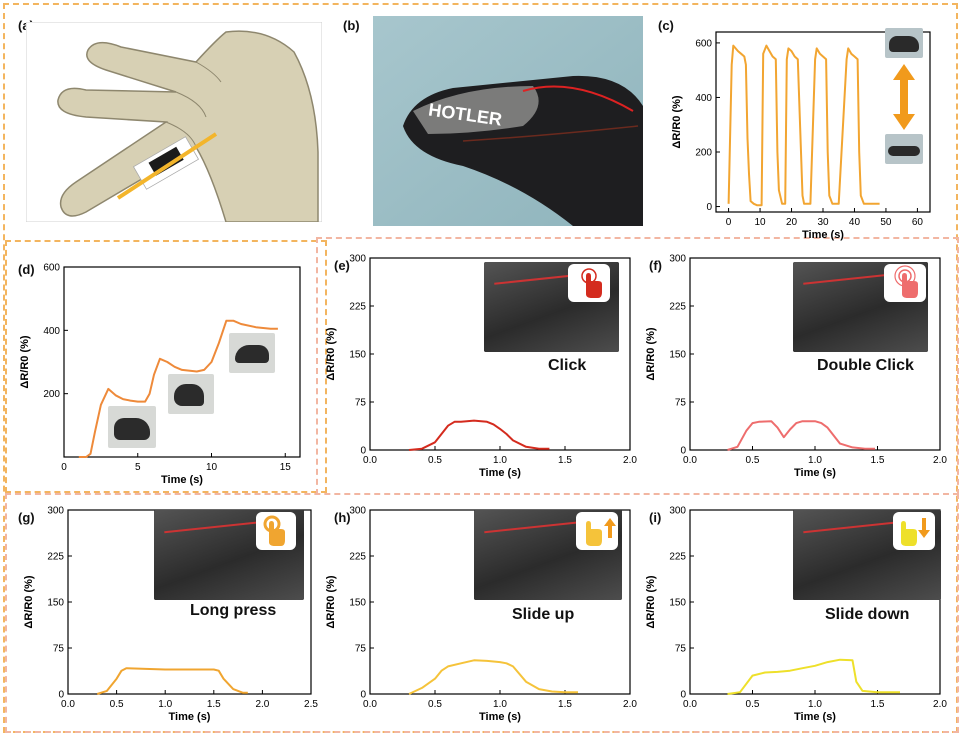 The image size is (963, 737). Describe the element at coordinates (589, 283) in the screenshot. I see `tap-hand-icon` at that location.